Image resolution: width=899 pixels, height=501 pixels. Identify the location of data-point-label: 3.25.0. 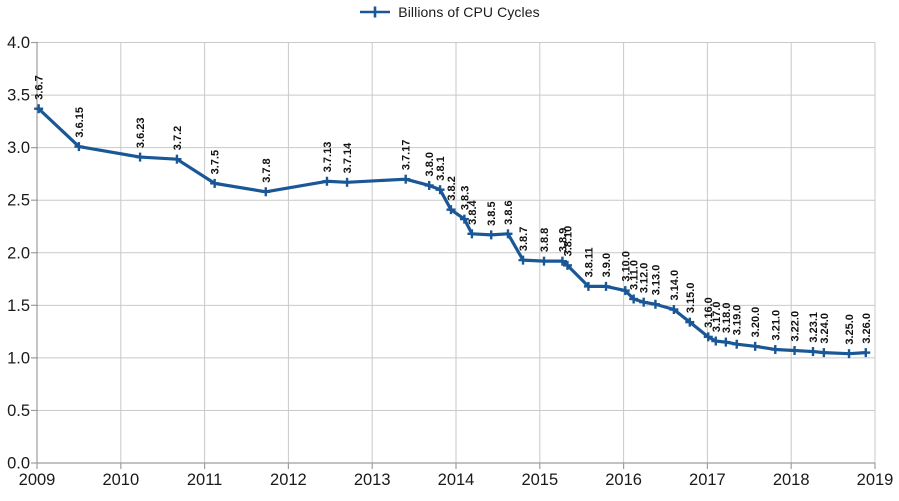
(850, 329).